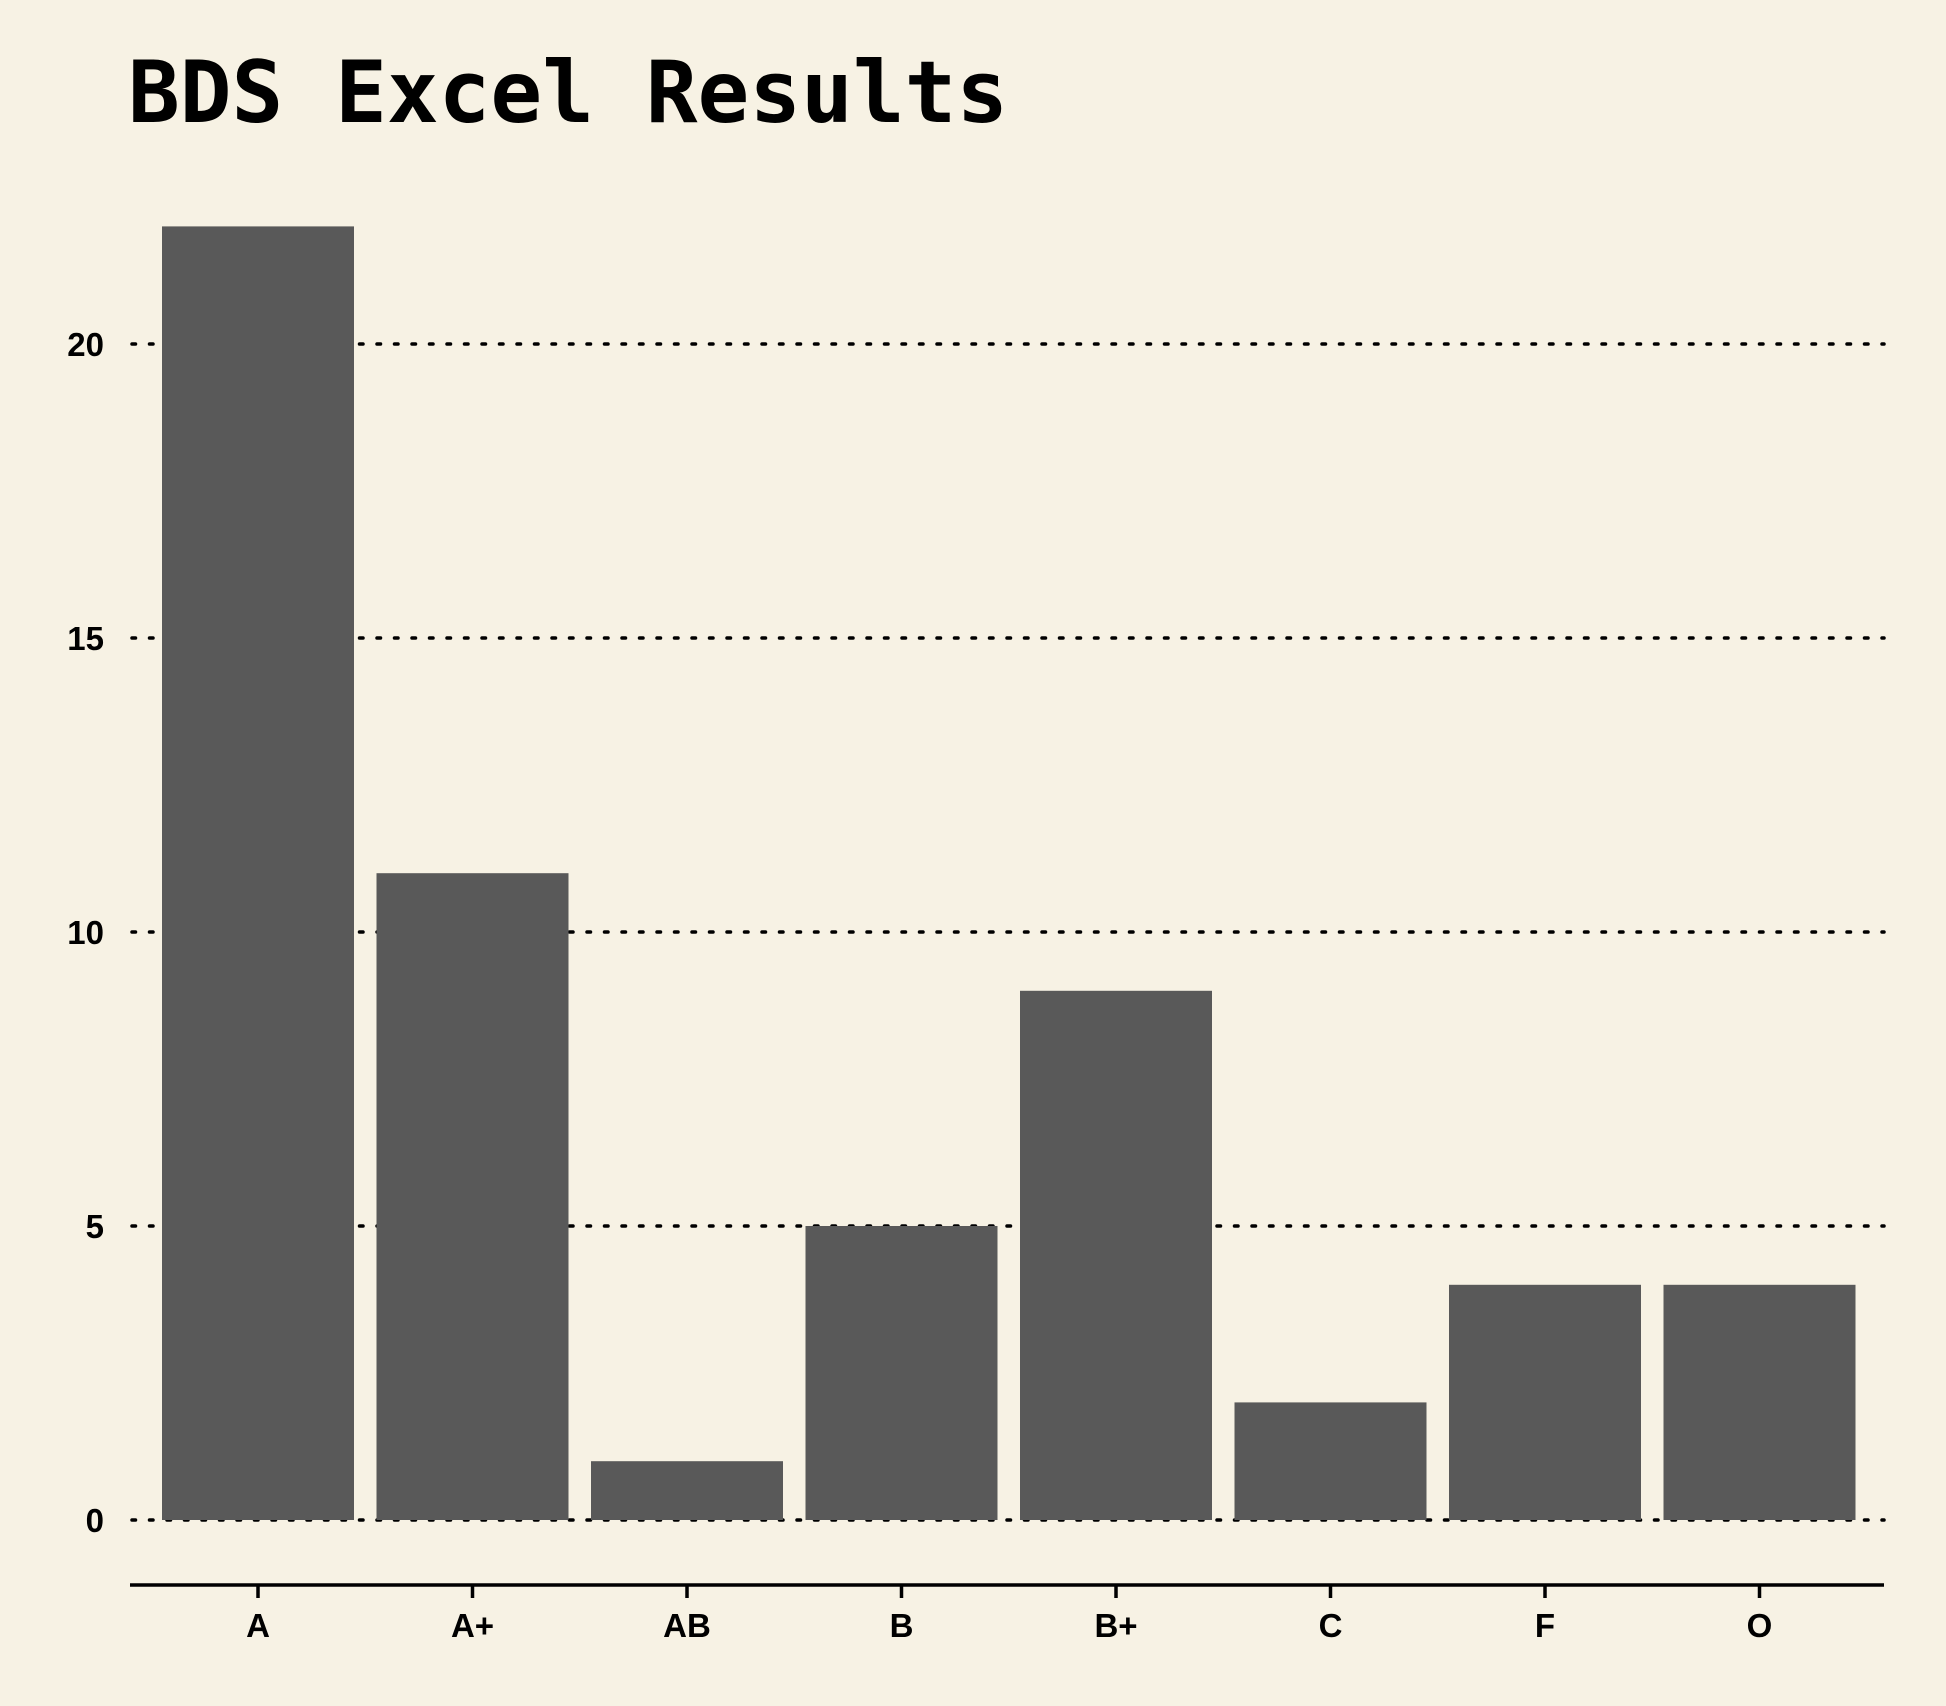  I want to click on bar-B, so click(901, 1373).